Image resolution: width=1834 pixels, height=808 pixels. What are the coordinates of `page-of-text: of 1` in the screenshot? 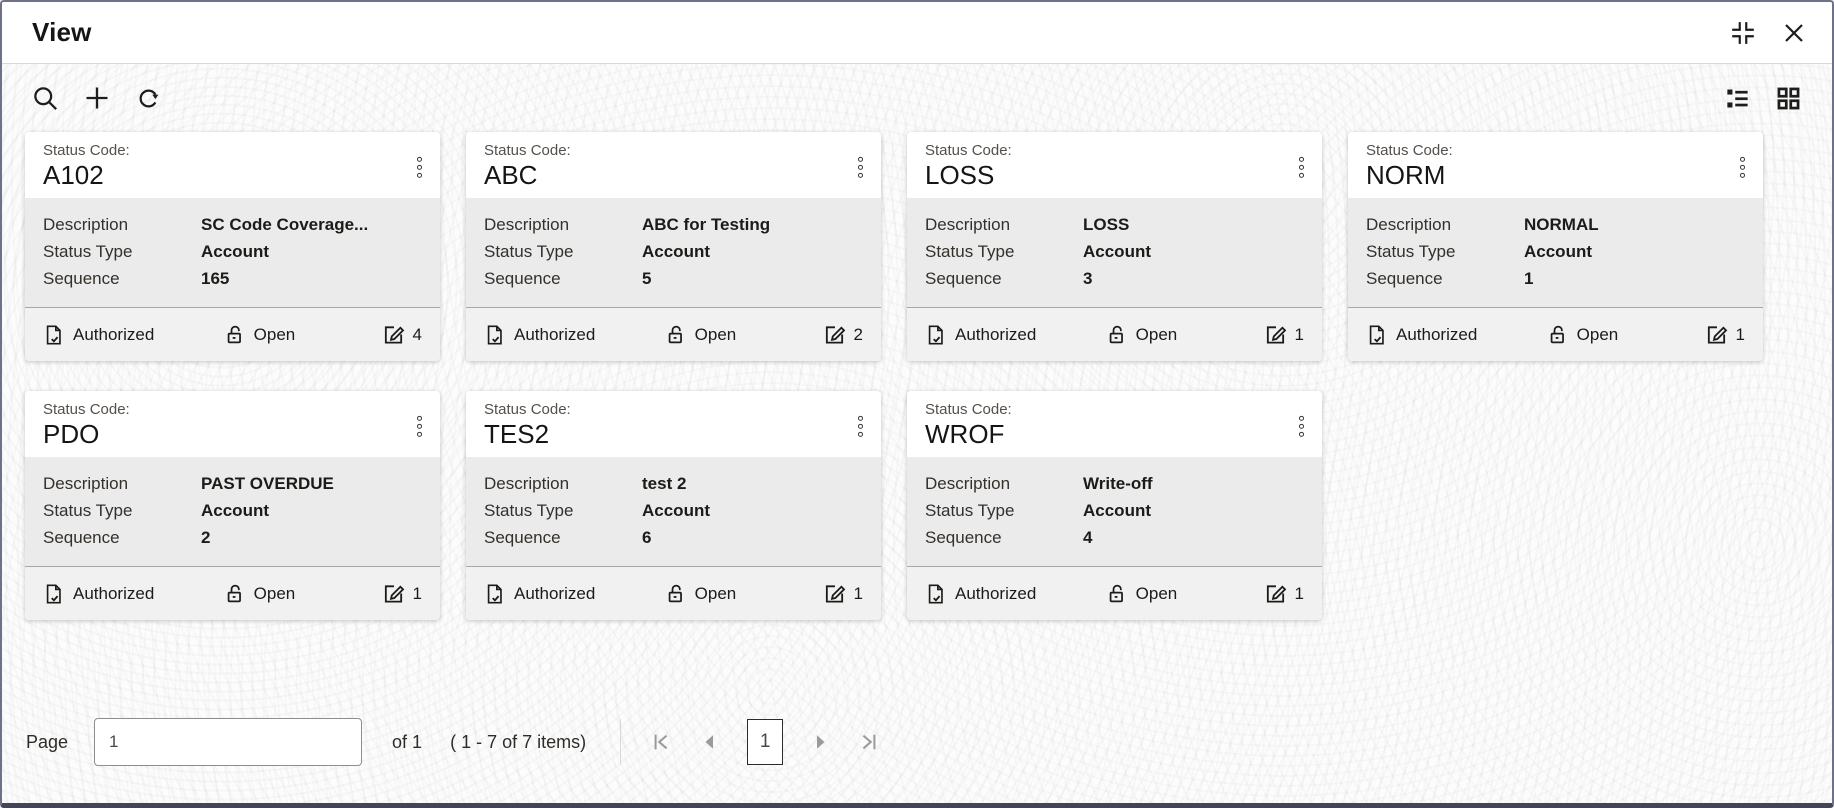 It's located at (407, 741).